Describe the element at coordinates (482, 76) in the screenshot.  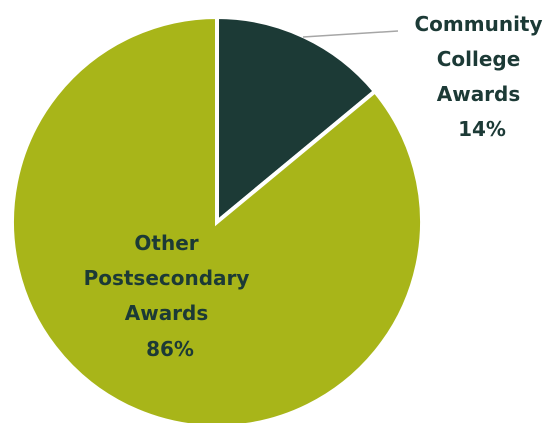
I see `community-college-label: Community College Awards 14%` at that location.